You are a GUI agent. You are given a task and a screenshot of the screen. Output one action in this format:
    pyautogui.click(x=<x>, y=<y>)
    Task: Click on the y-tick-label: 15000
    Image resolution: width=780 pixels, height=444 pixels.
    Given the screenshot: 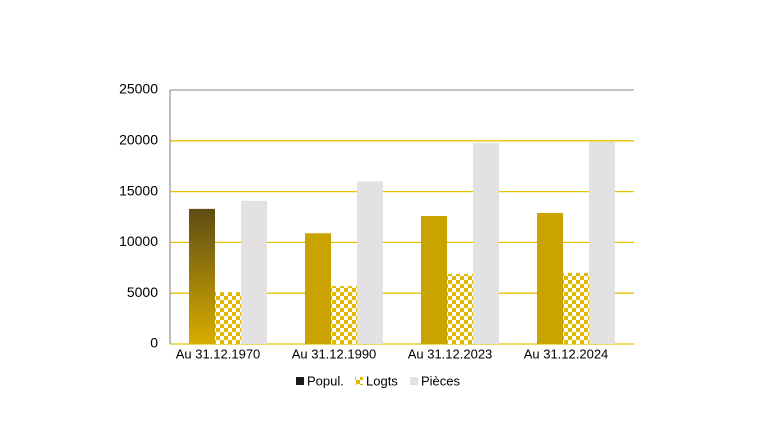 What is the action you would take?
    pyautogui.click(x=138, y=190)
    